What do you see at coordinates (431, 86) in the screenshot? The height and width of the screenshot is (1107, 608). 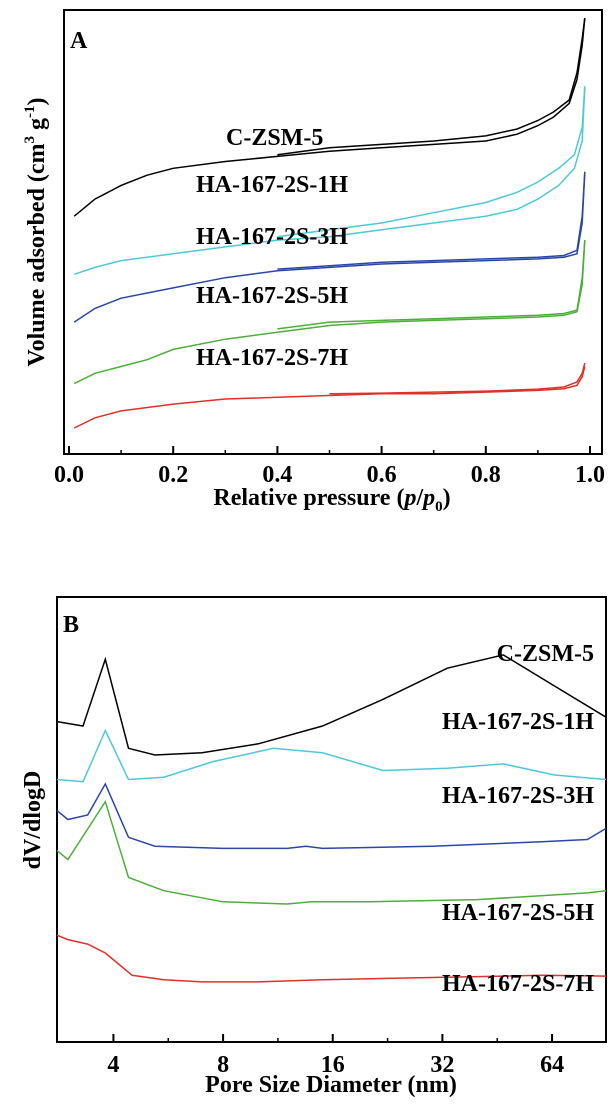 I see `series-line-c-zsm-5-desorption` at bounding box center [431, 86].